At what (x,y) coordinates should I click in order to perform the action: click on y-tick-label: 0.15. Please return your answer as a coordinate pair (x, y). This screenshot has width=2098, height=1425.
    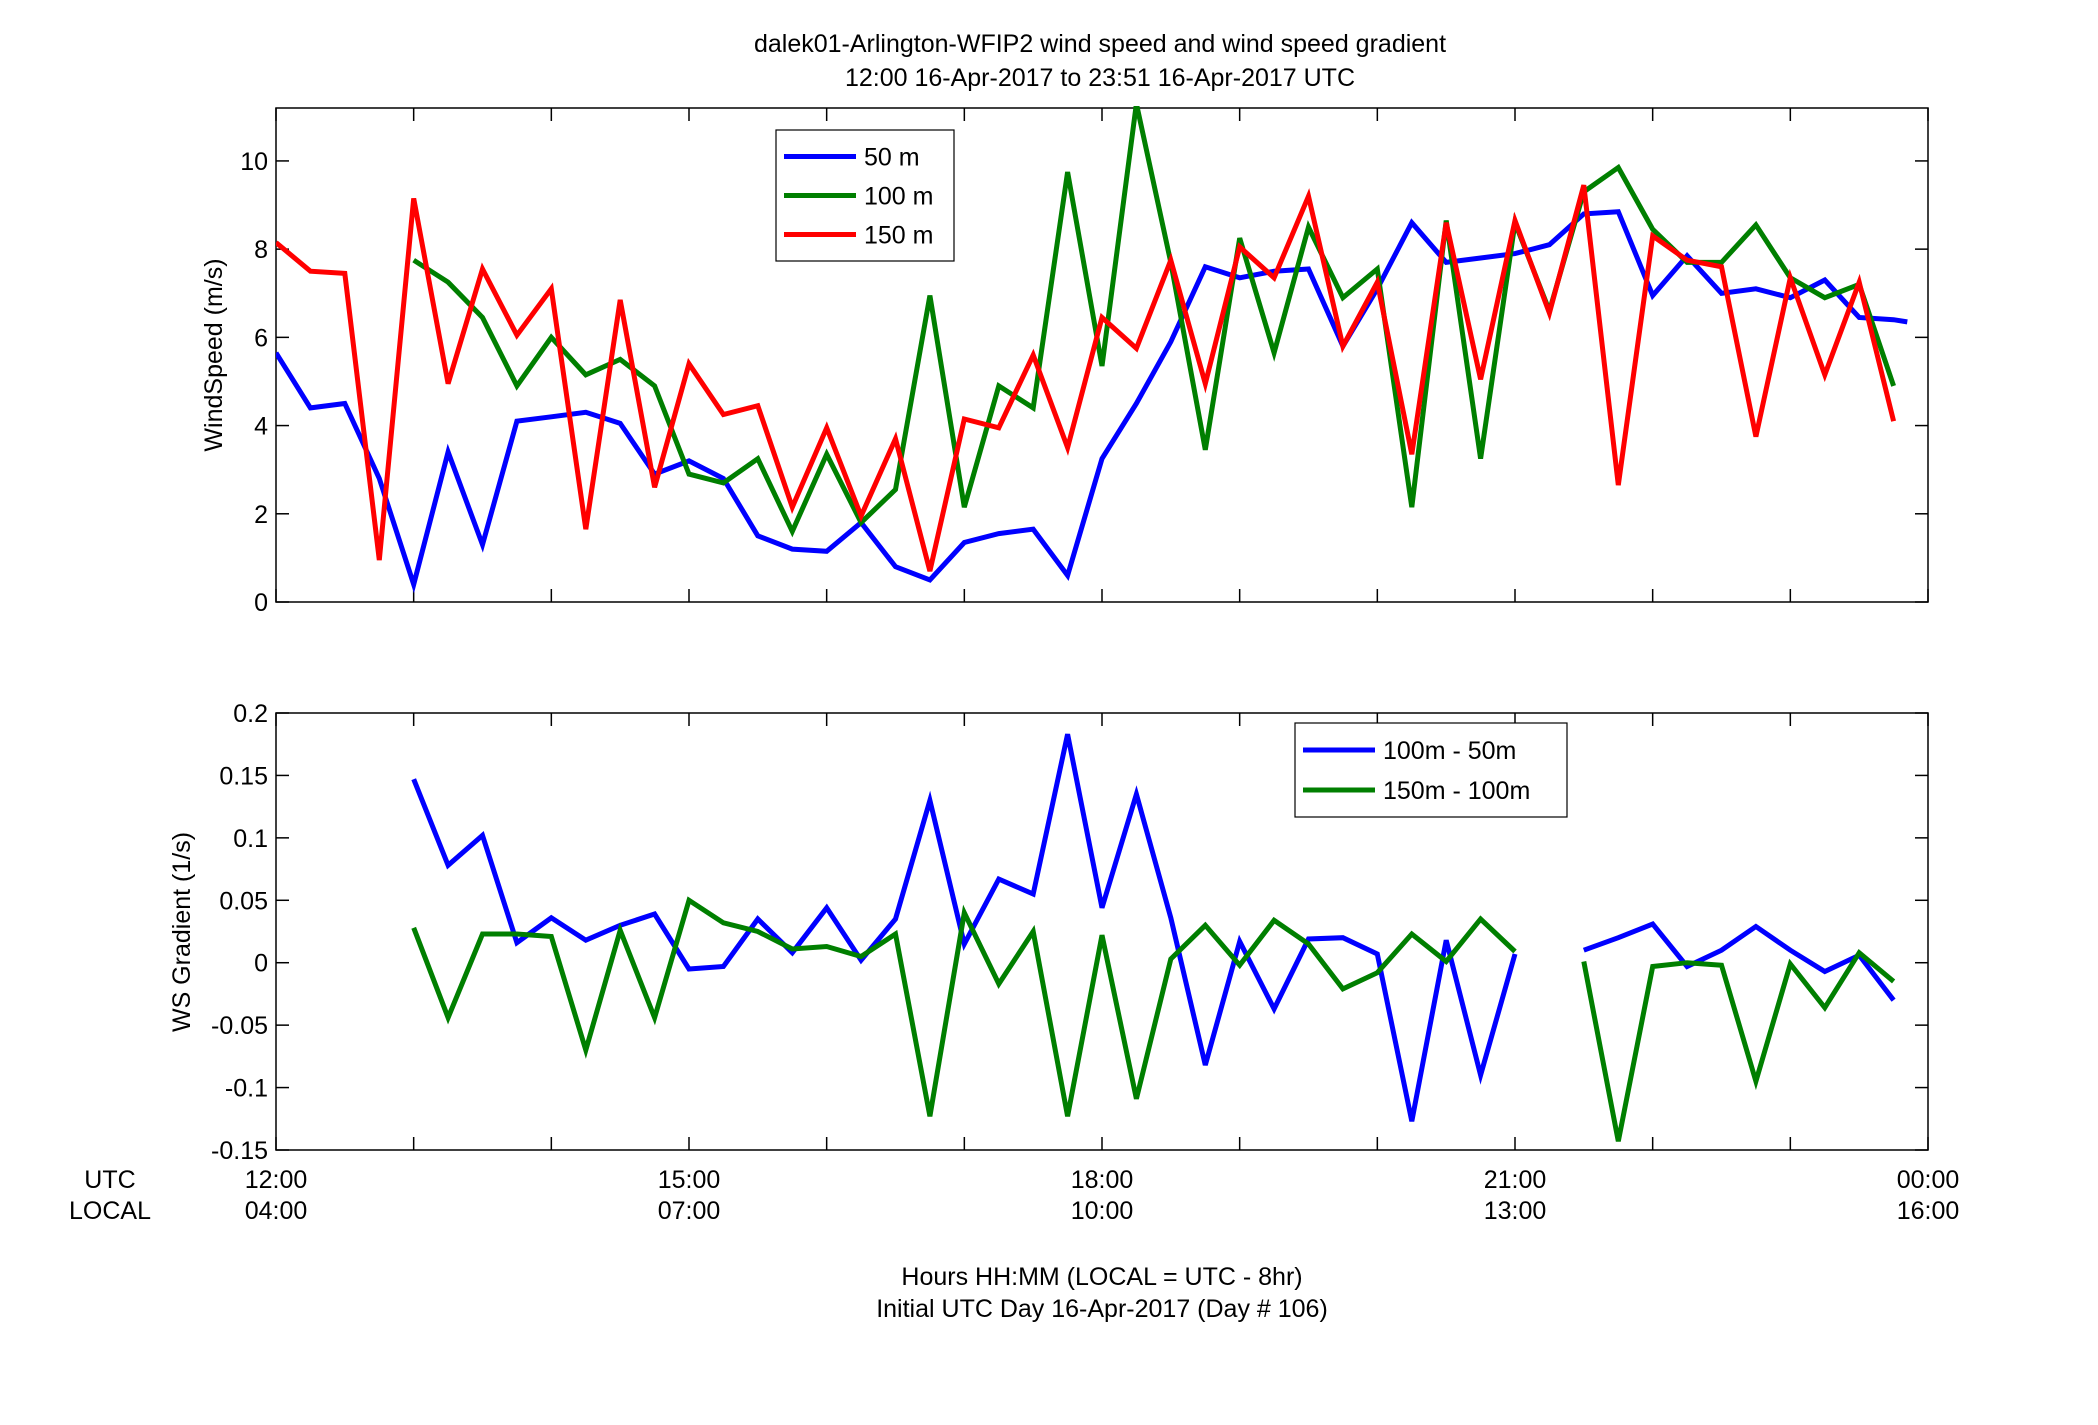
    Looking at the image, I should click on (243, 776).